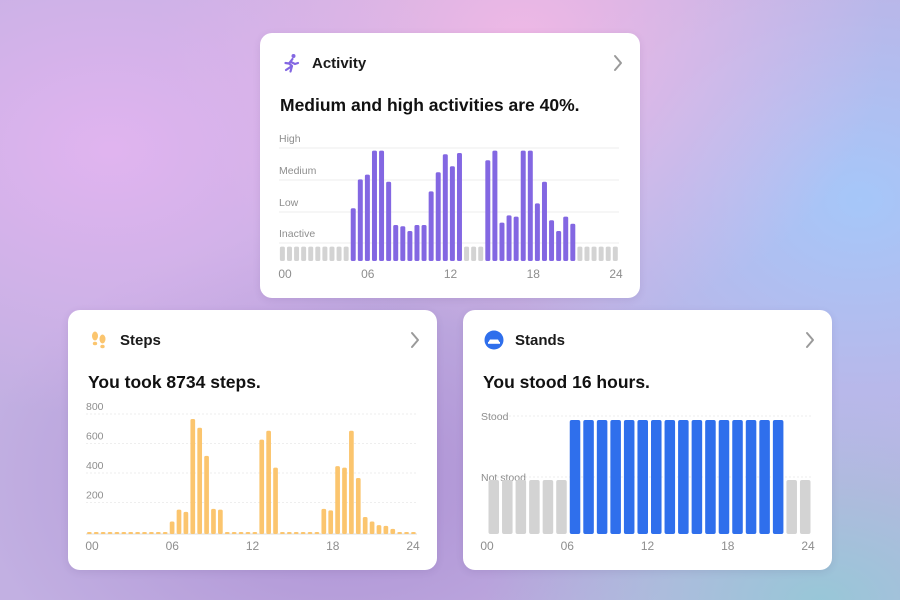 The width and height of the screenshot is (900, 600). I want to click on y-level-label: Low, so click(289, 203).